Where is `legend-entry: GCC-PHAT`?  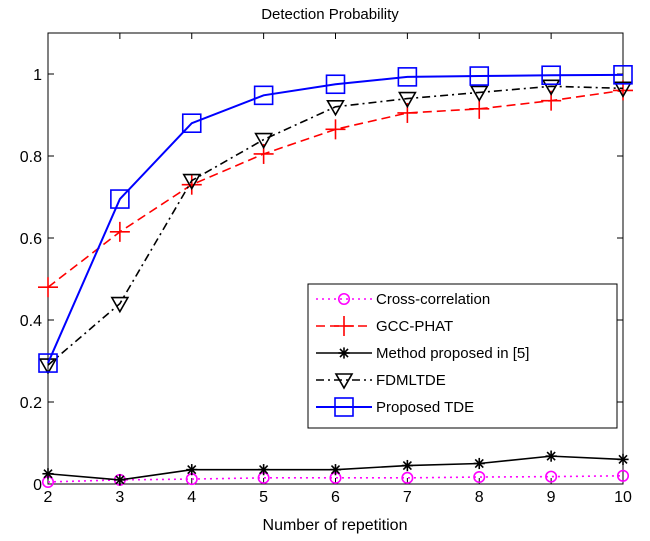 legend-entry: GCC-PHAT is located at coordinates (384, 326).